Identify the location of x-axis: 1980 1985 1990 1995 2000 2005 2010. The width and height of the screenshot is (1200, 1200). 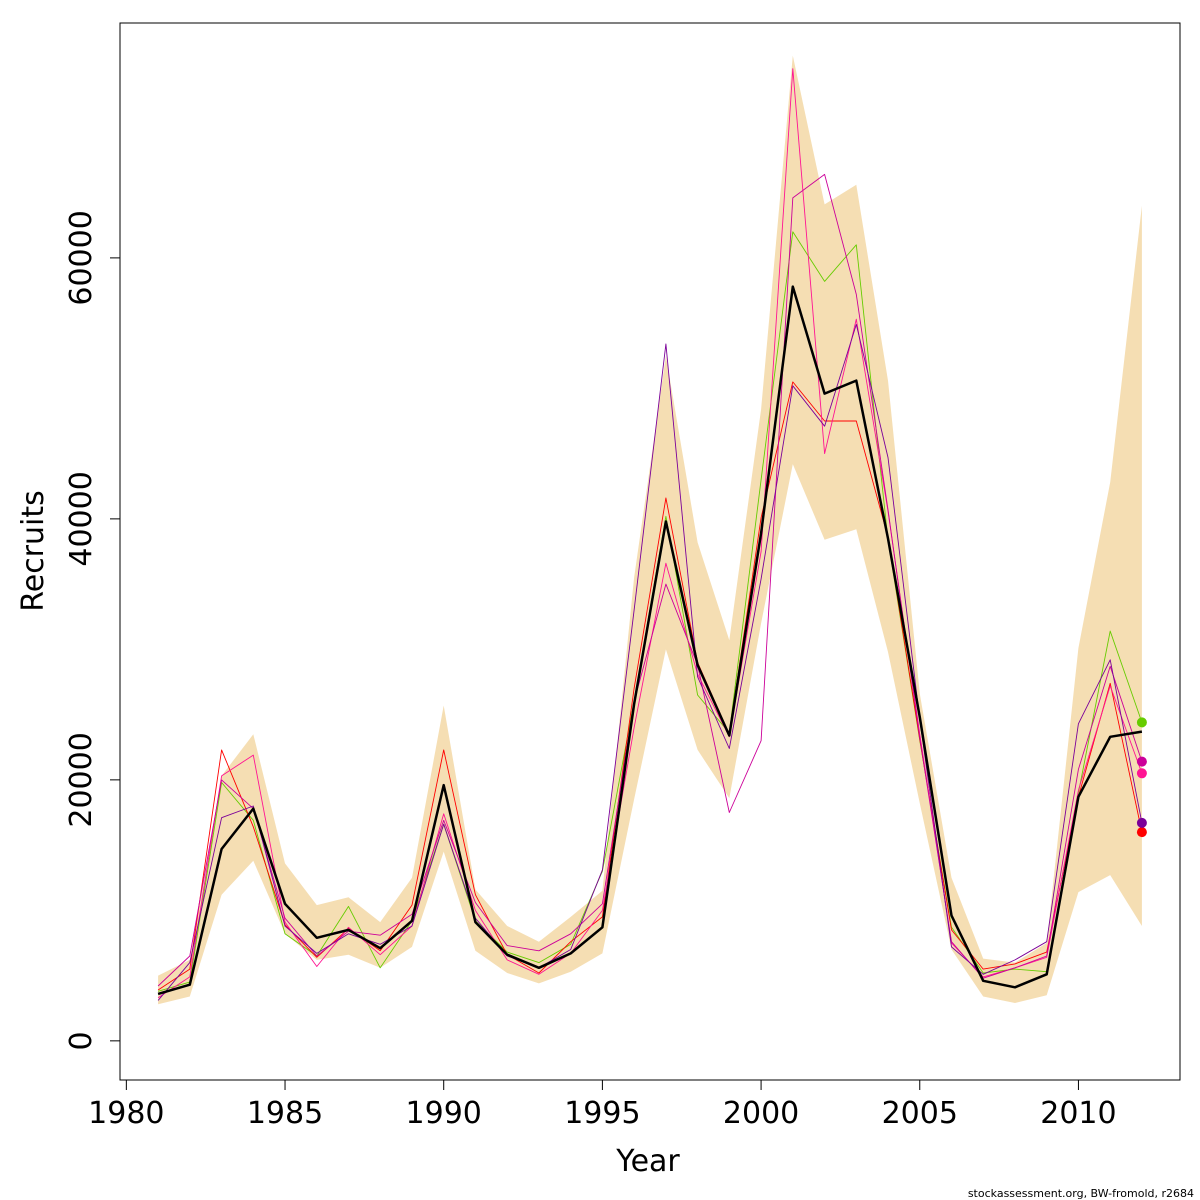
(602, 1105).